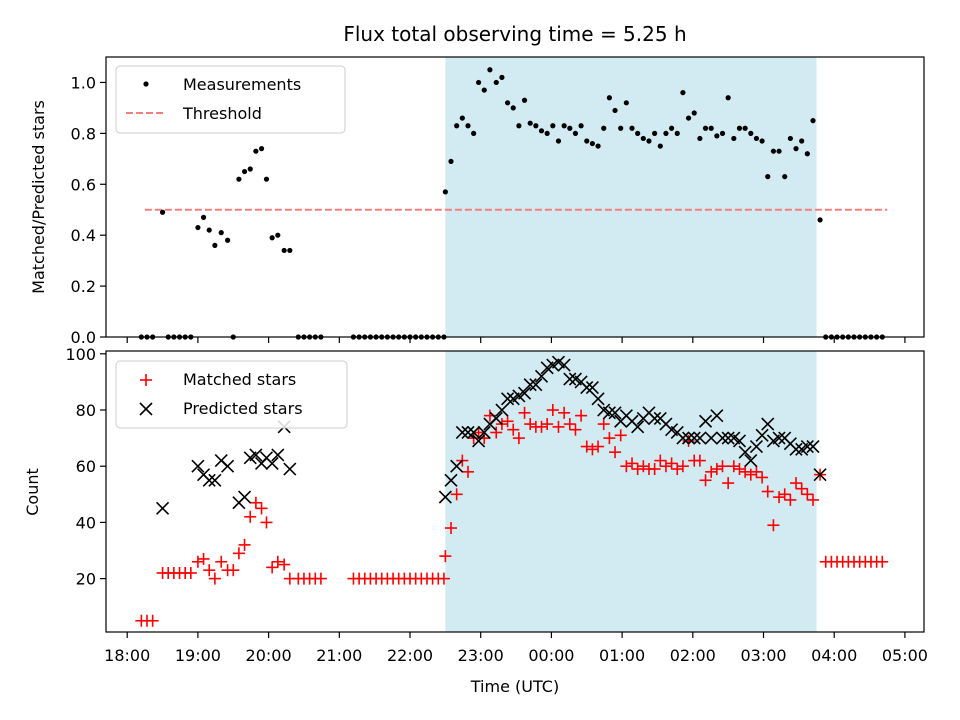 The height and width of the screenshot is (720, 960). What do you see at coordinates (230, 99) in the screenshot?
I see `ratio-legend: Measurements Threshold` at bounding box center [230, 99].